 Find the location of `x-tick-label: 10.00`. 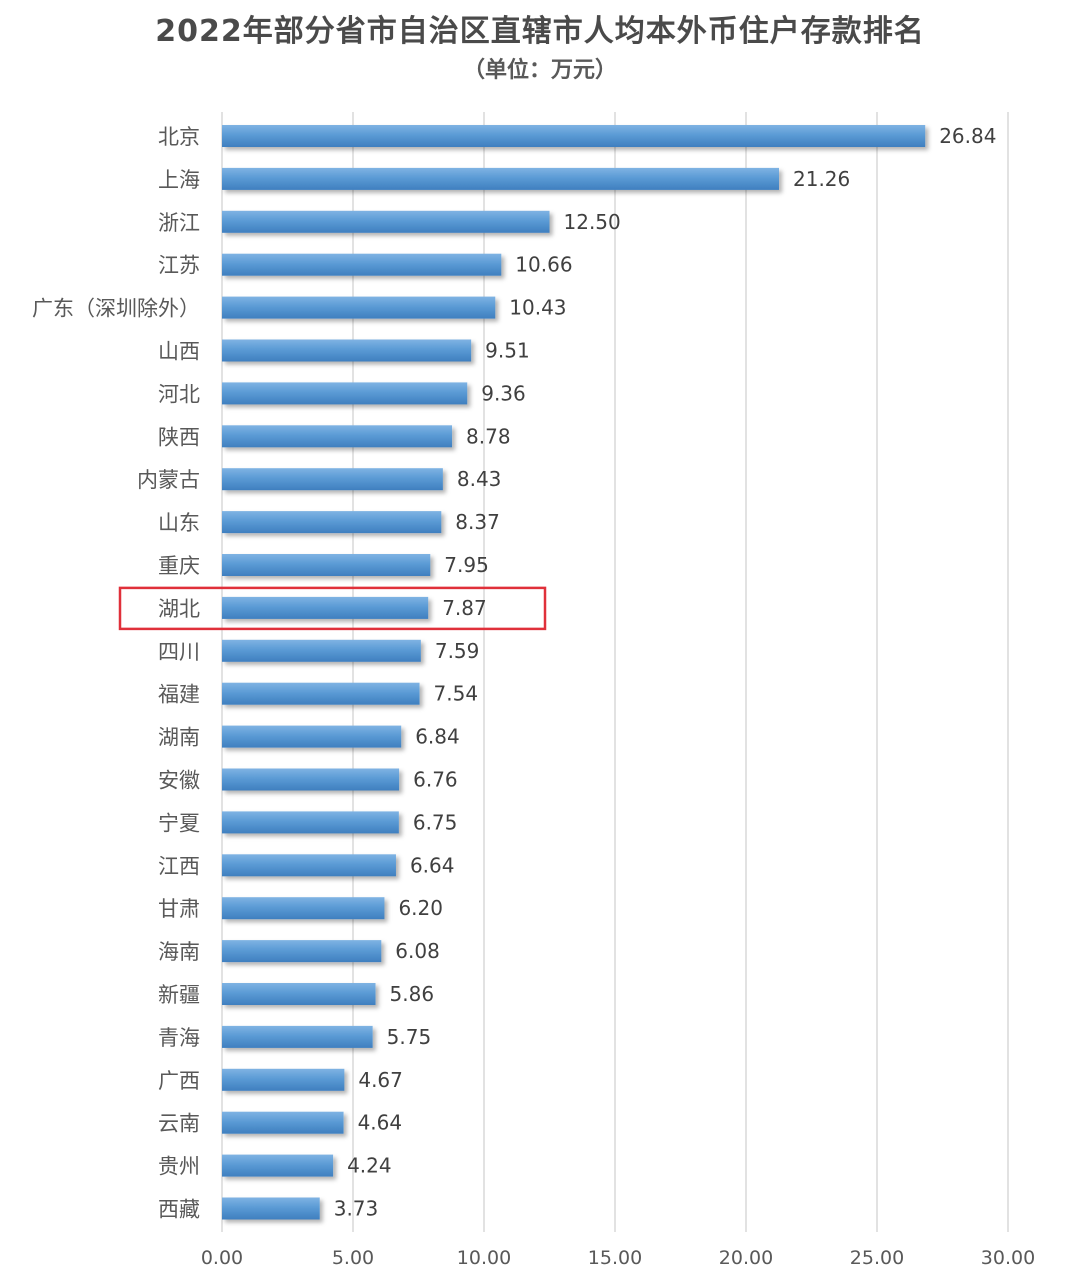

x-tick-label: 10.00 is located at coordinates (484, 1258).